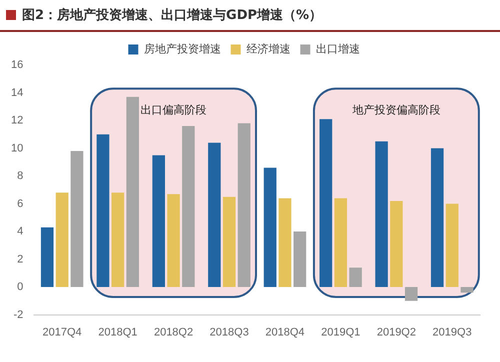 The height and width of the screenshot is (362, 500). Describe the element at coordinates (17, 120) in the screenshot. I see `y-tick-label: 12` at that location.